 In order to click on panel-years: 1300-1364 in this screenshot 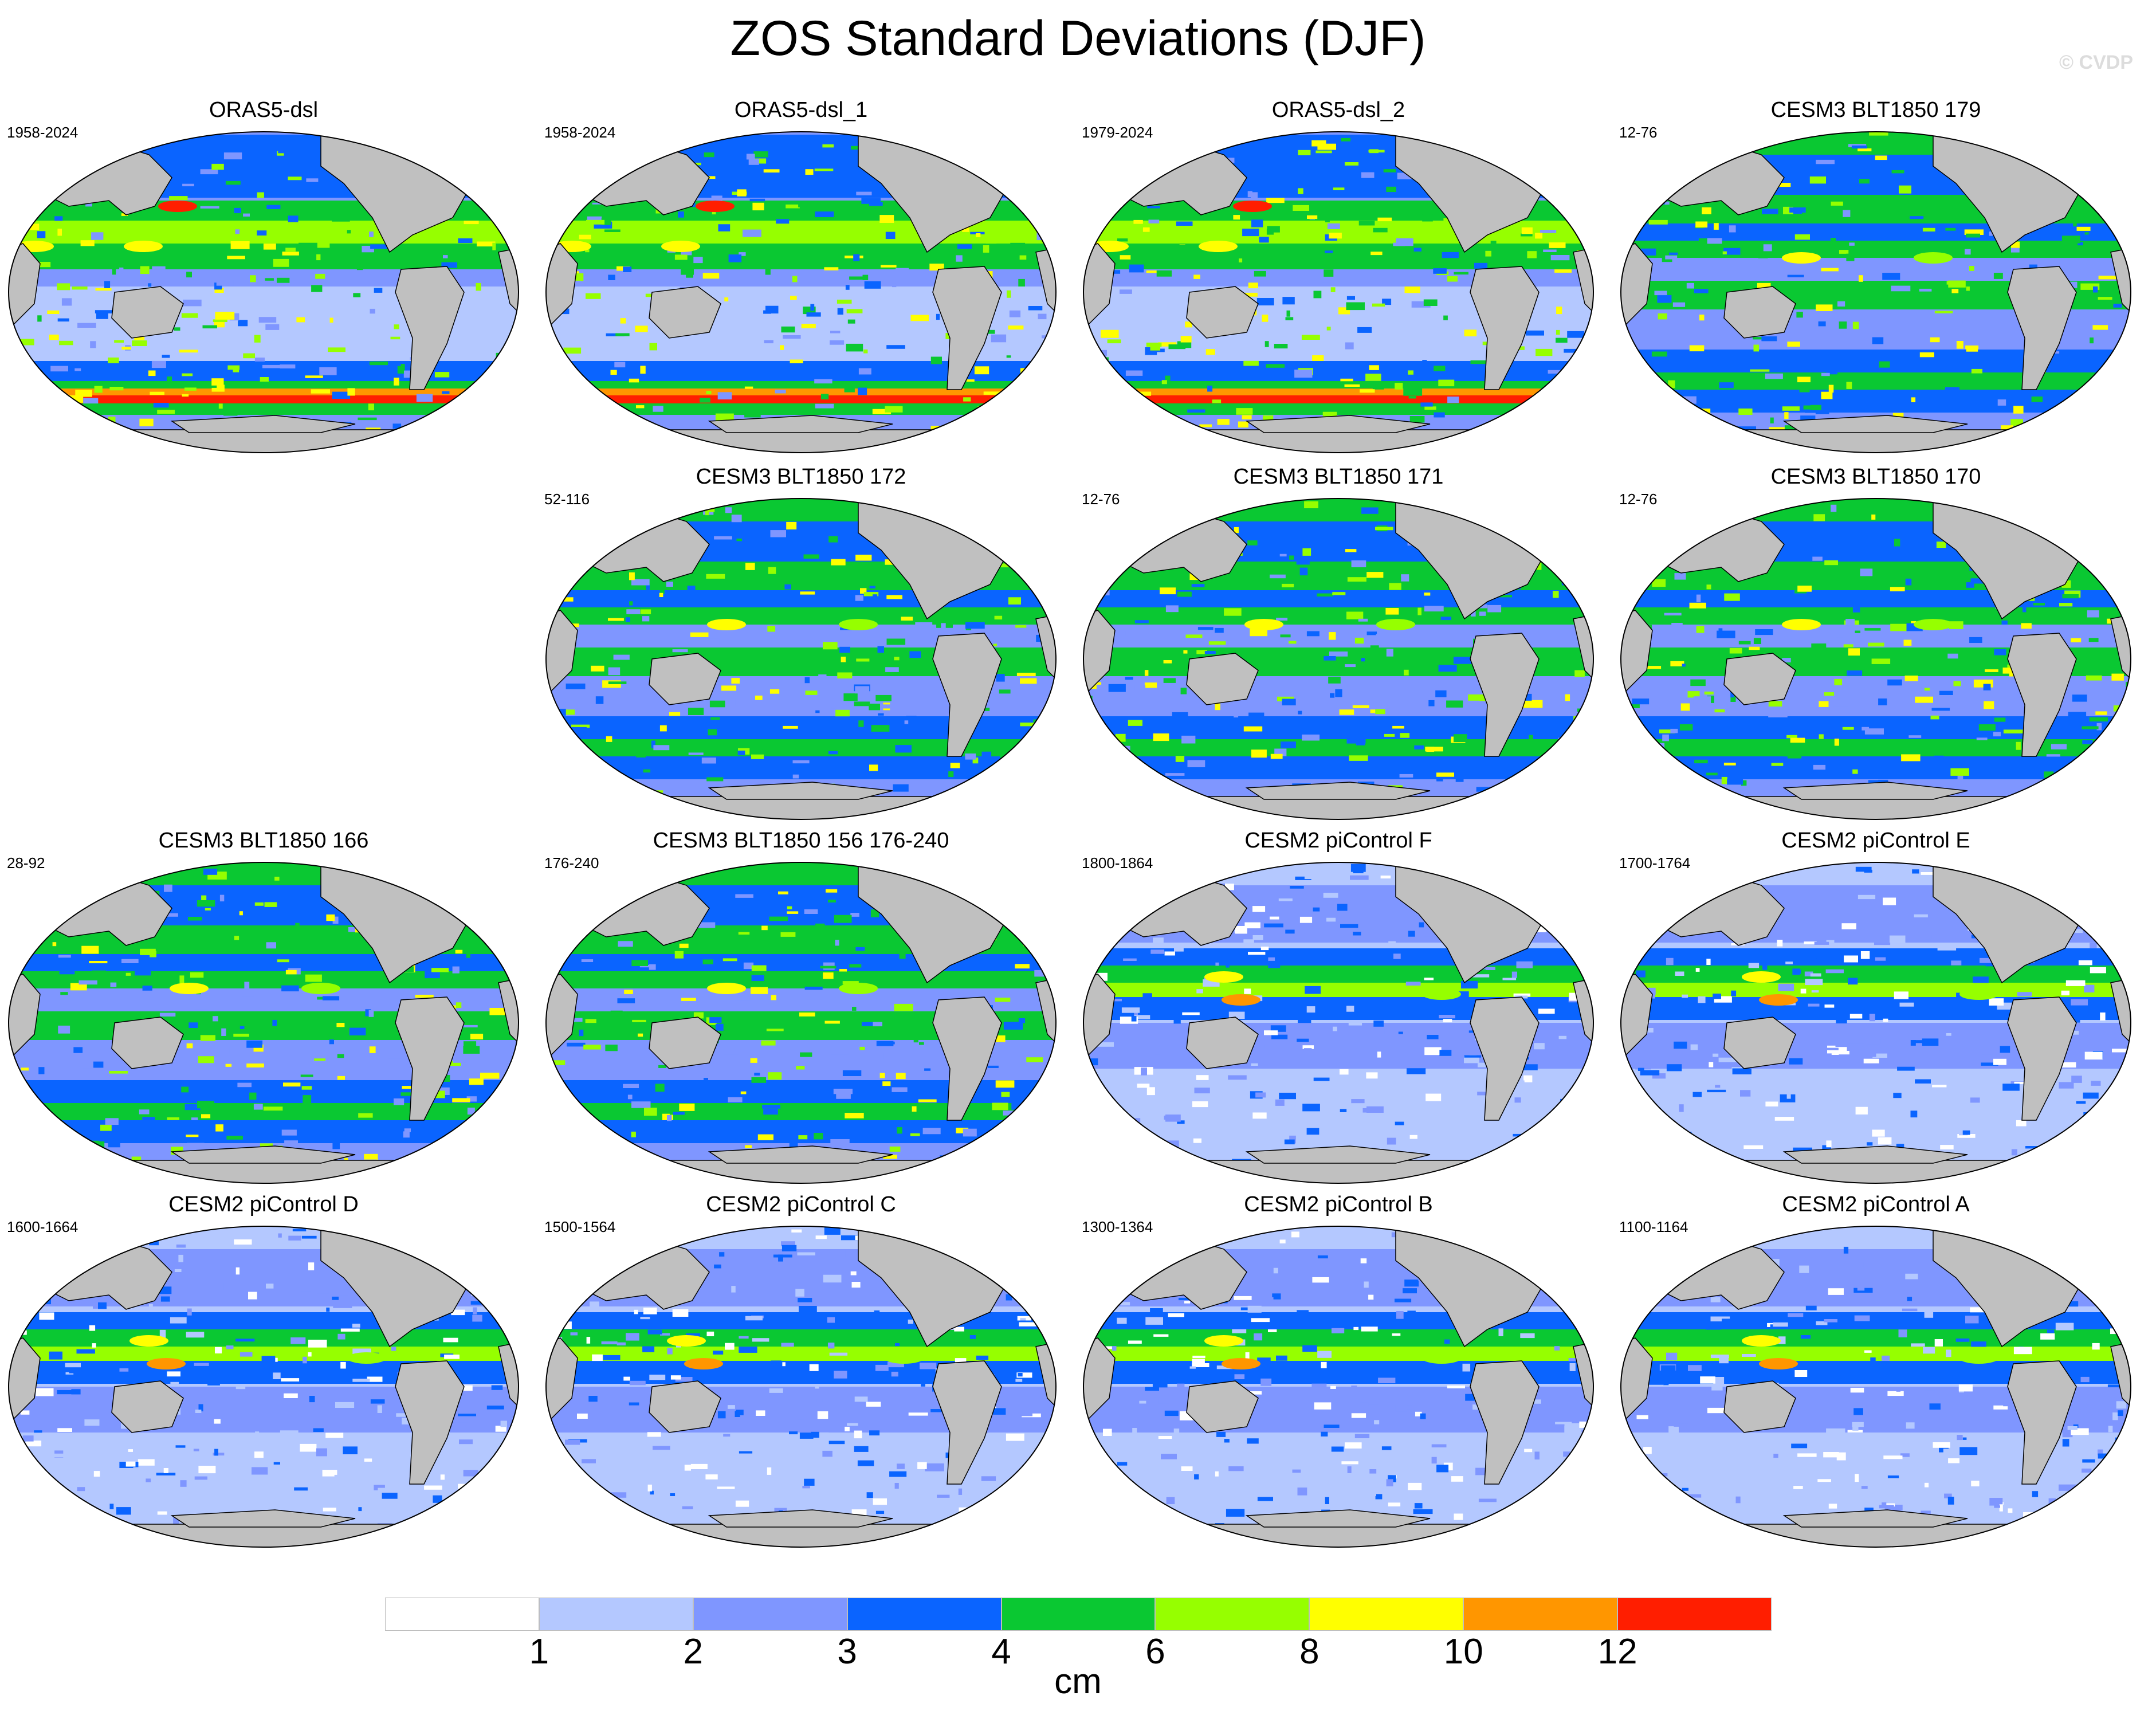, I will do `click(1117, 1226)`.